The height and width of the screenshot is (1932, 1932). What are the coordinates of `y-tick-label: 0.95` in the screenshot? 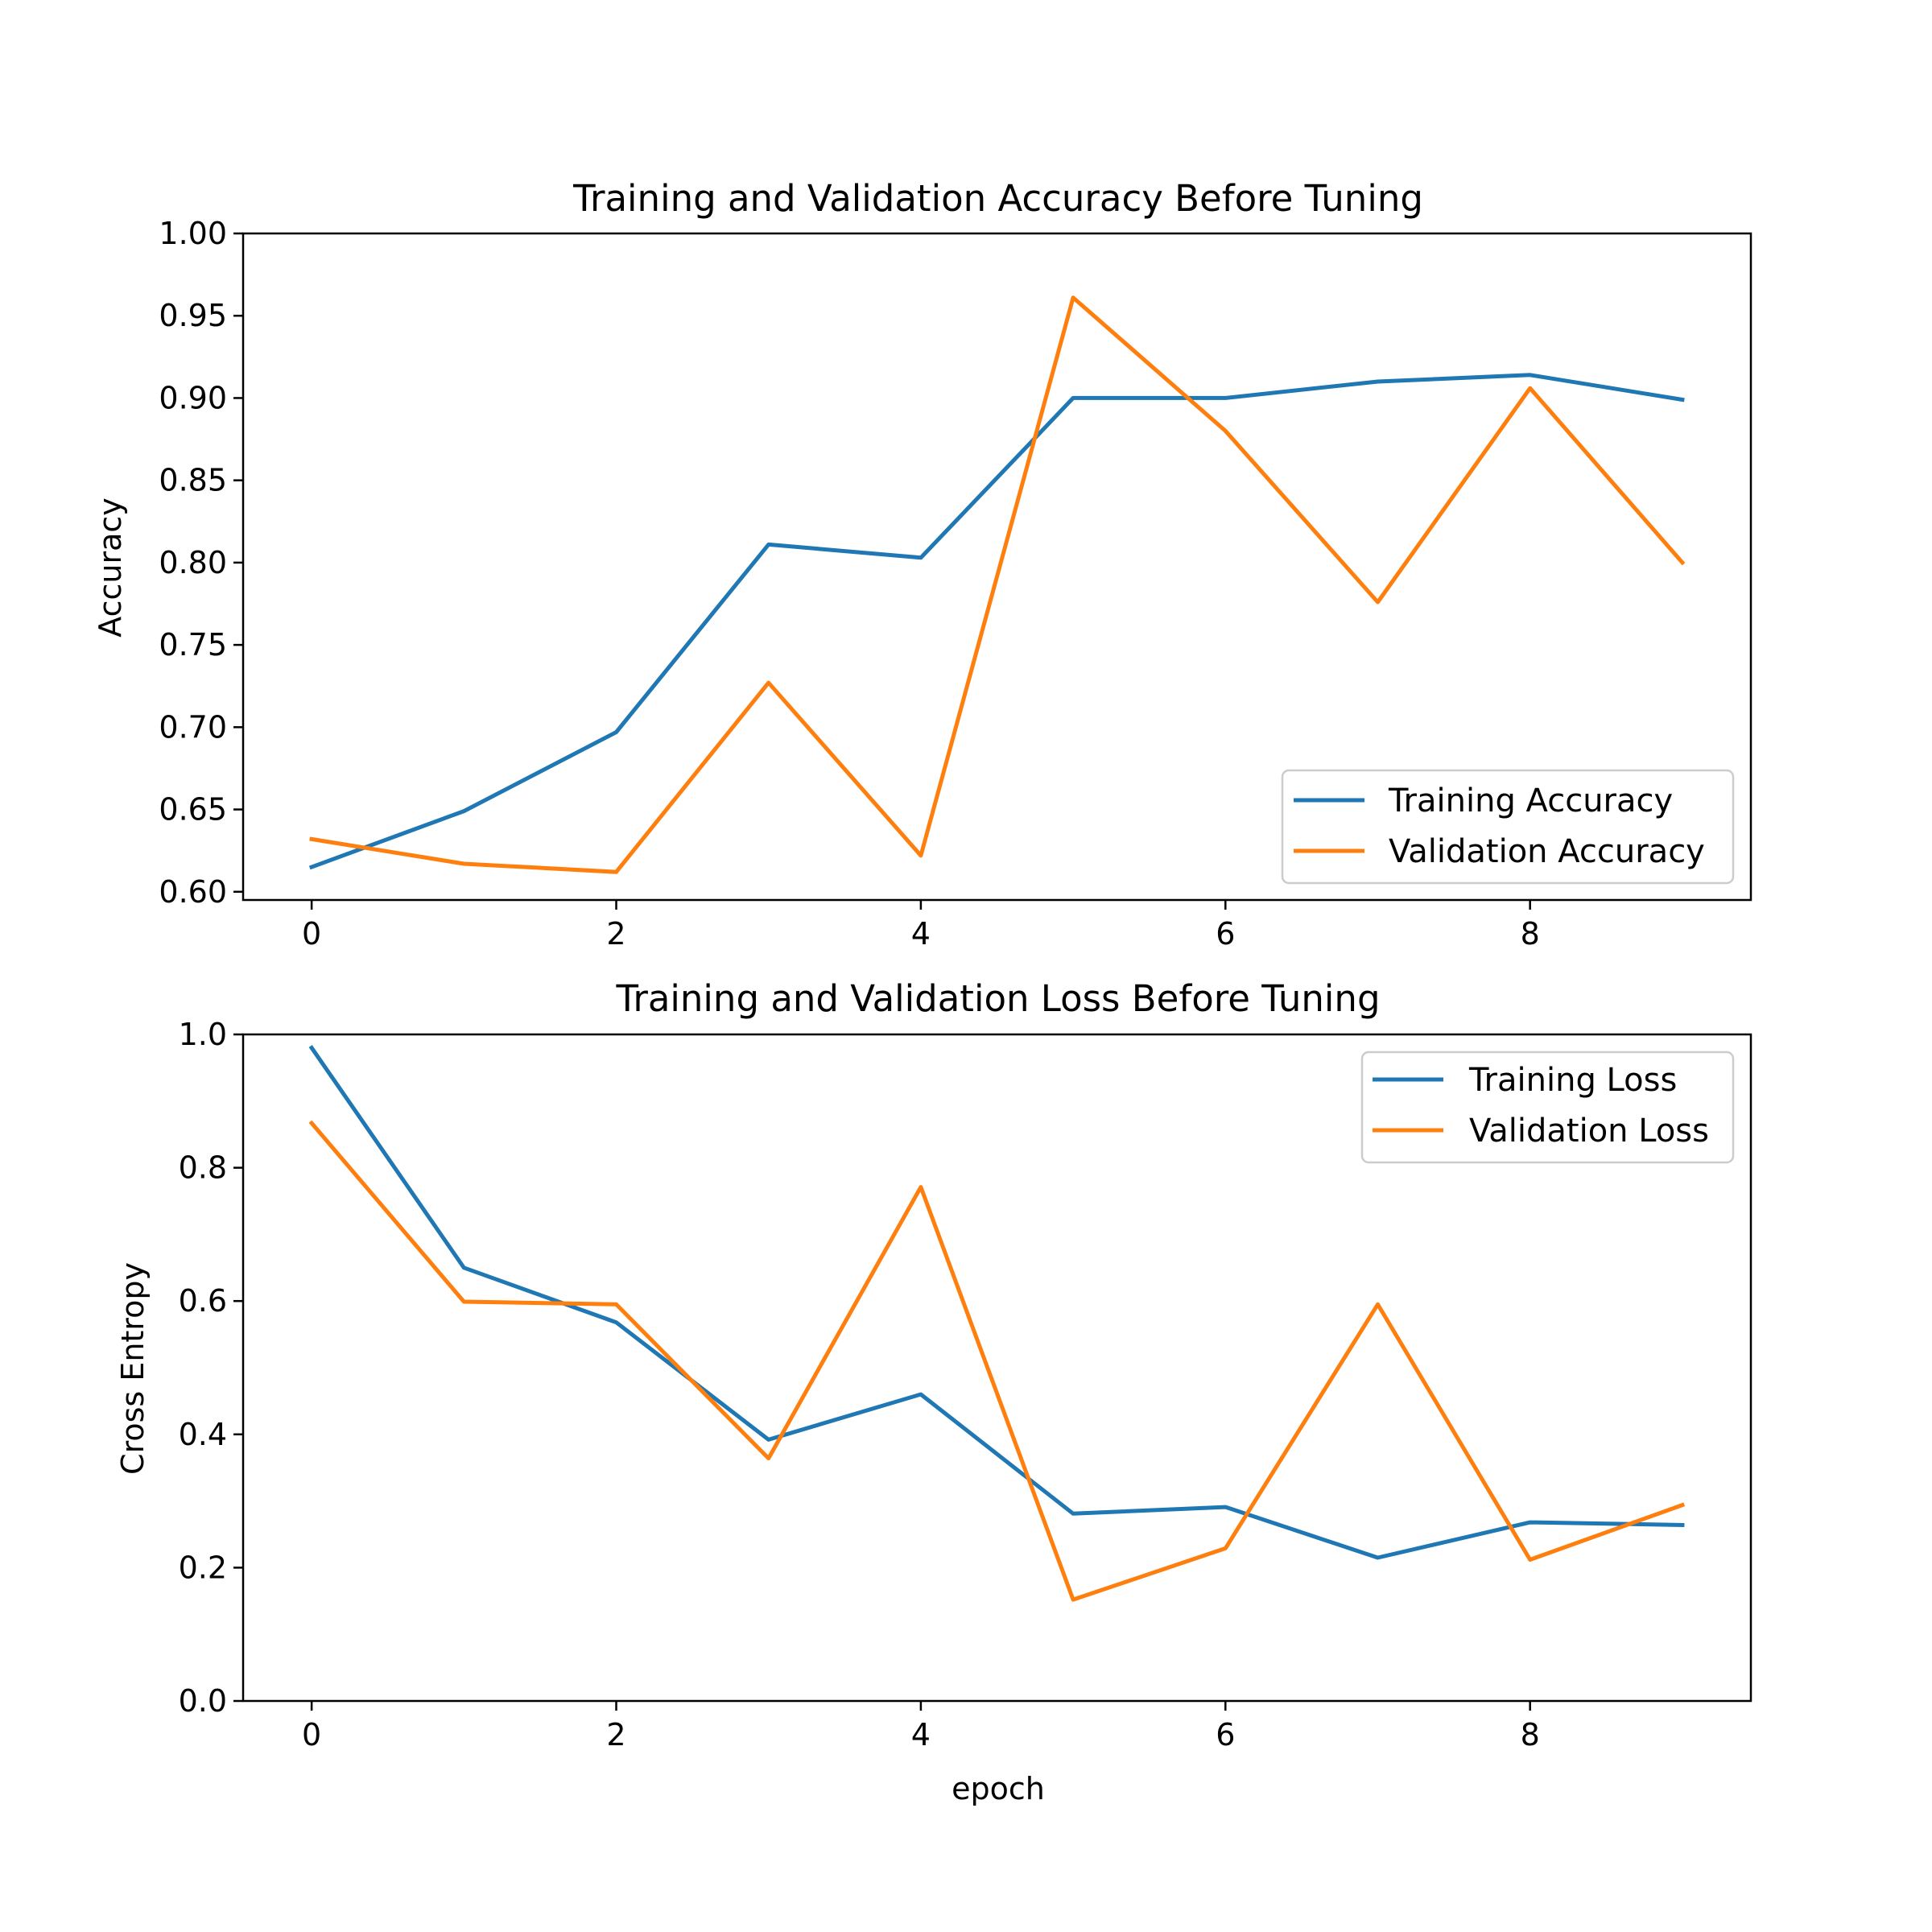 It's located at (193, 315).